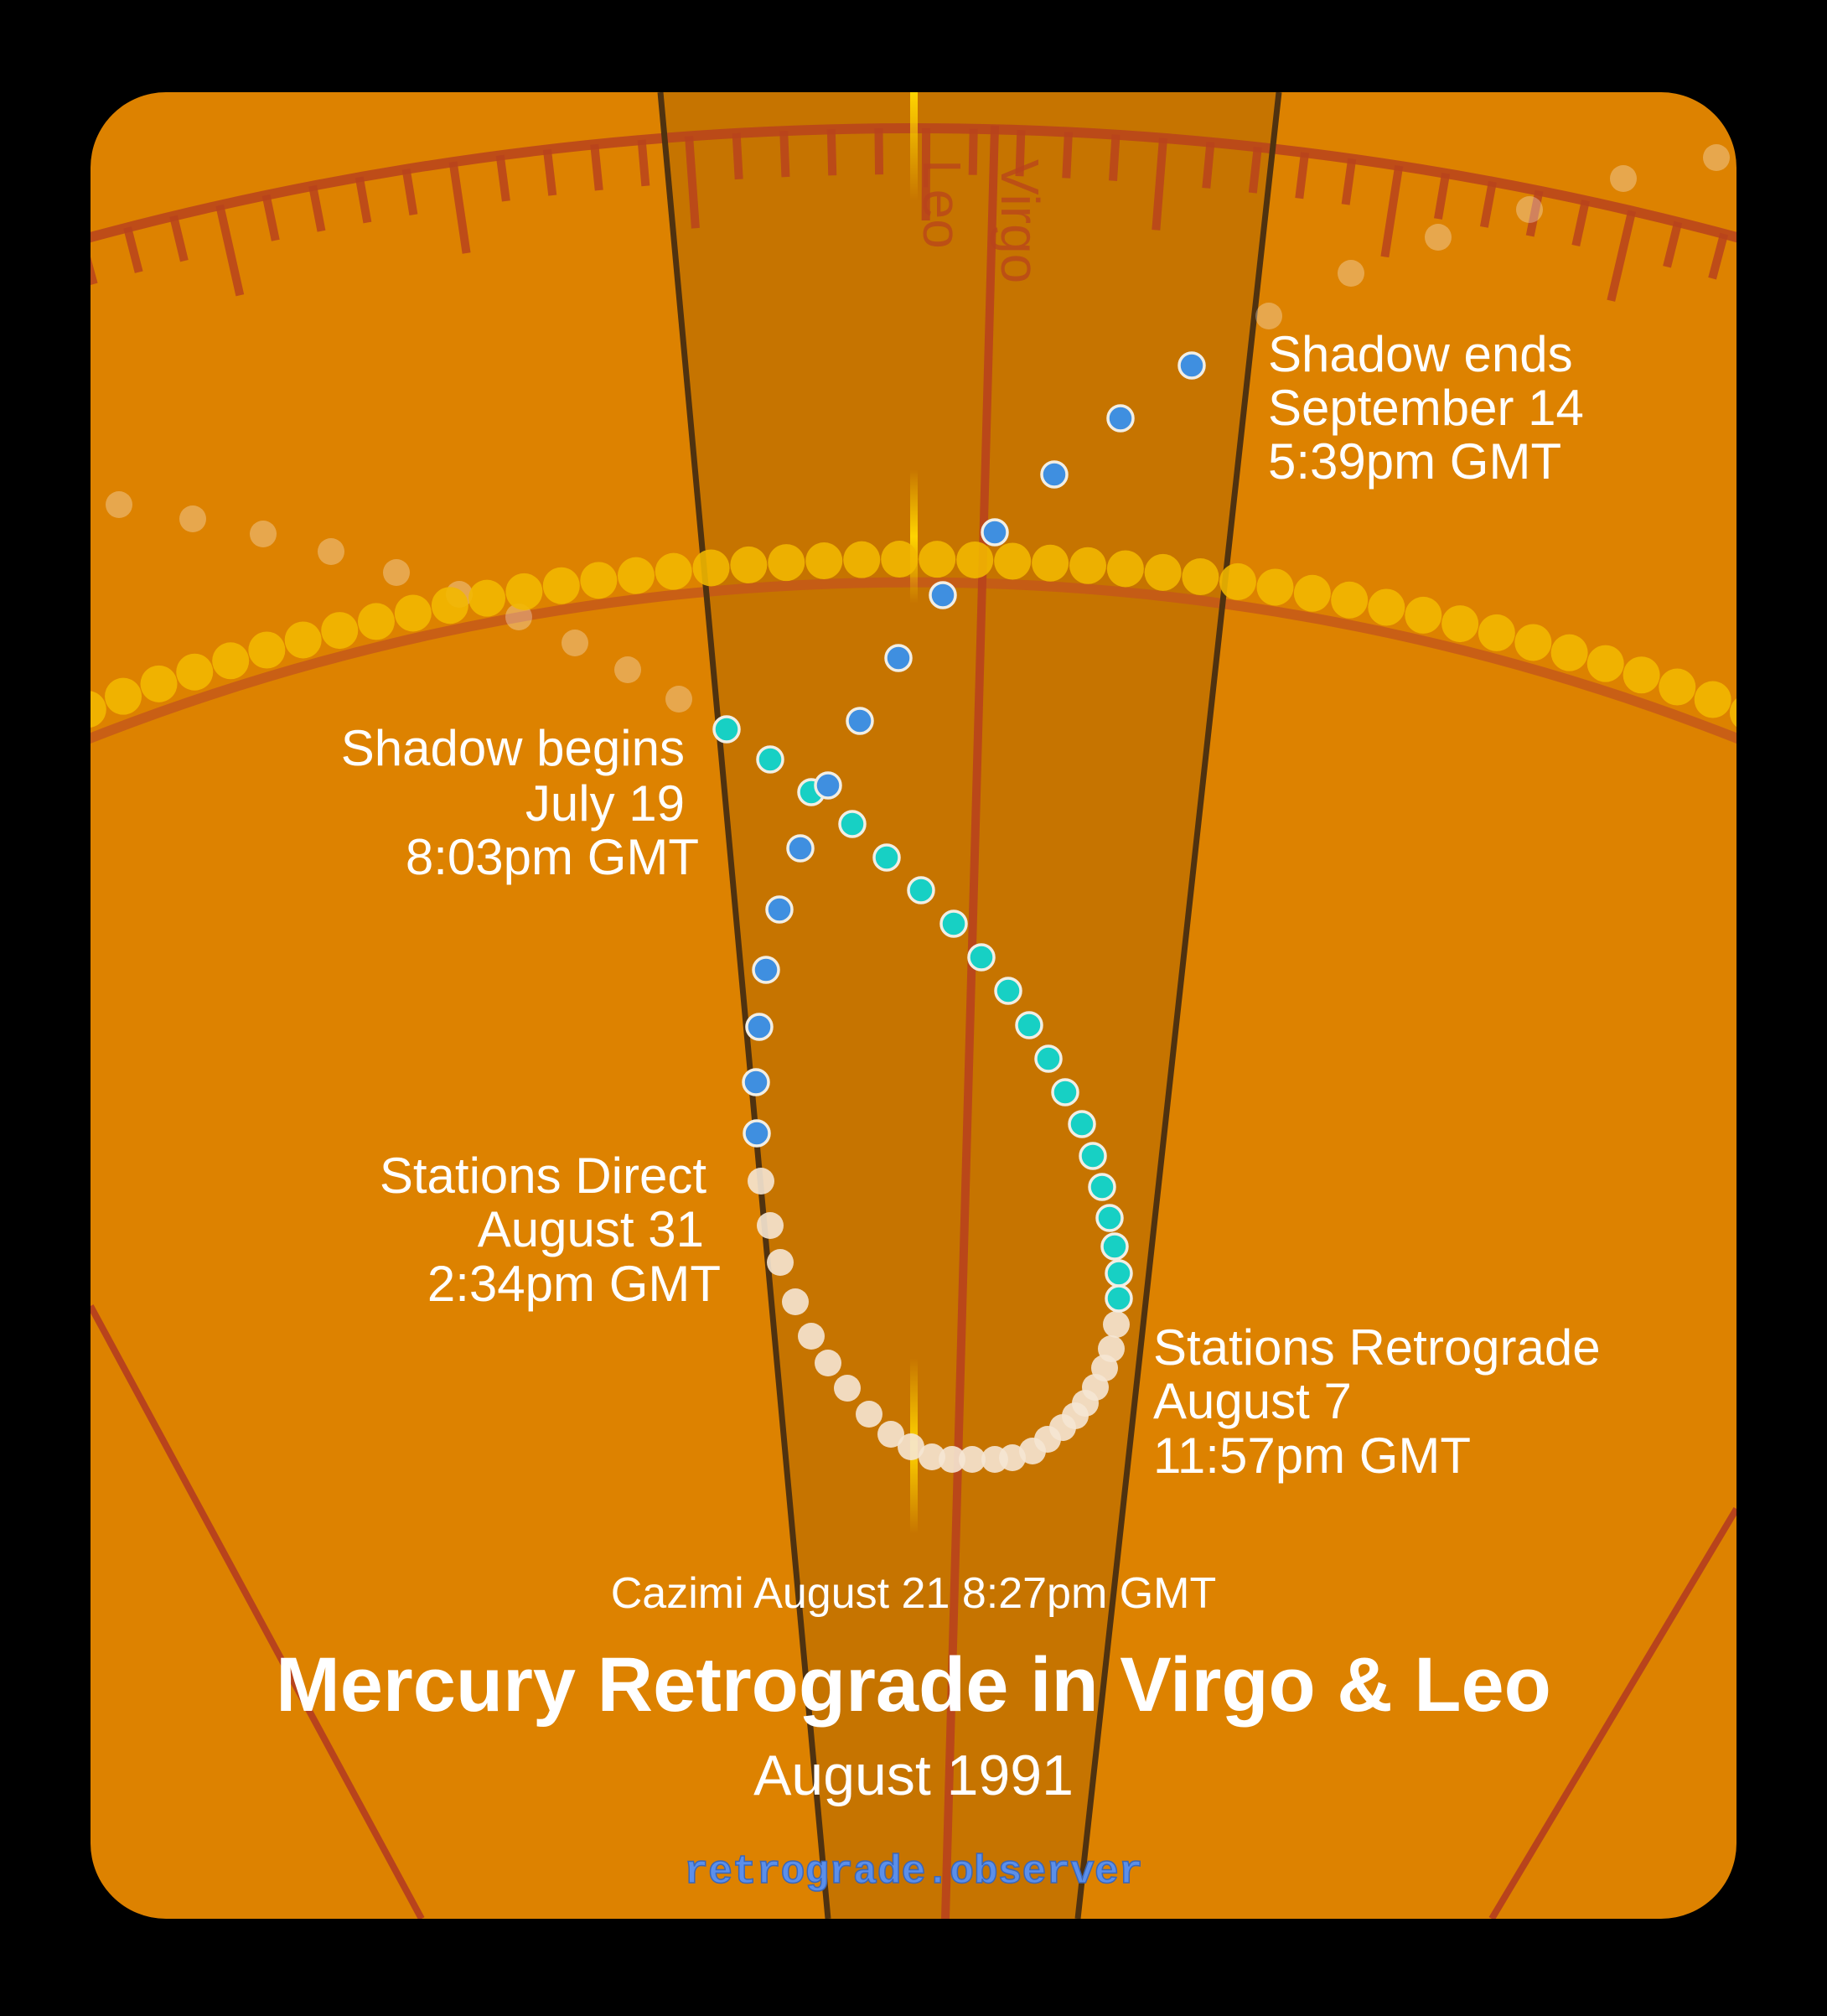 This screenshot has height=2016, width=1827. Describe the element at coordinates (1377, 1348) in the screenshot. I see `stations-retrograde-line1: Stations Retrograde` at that location.